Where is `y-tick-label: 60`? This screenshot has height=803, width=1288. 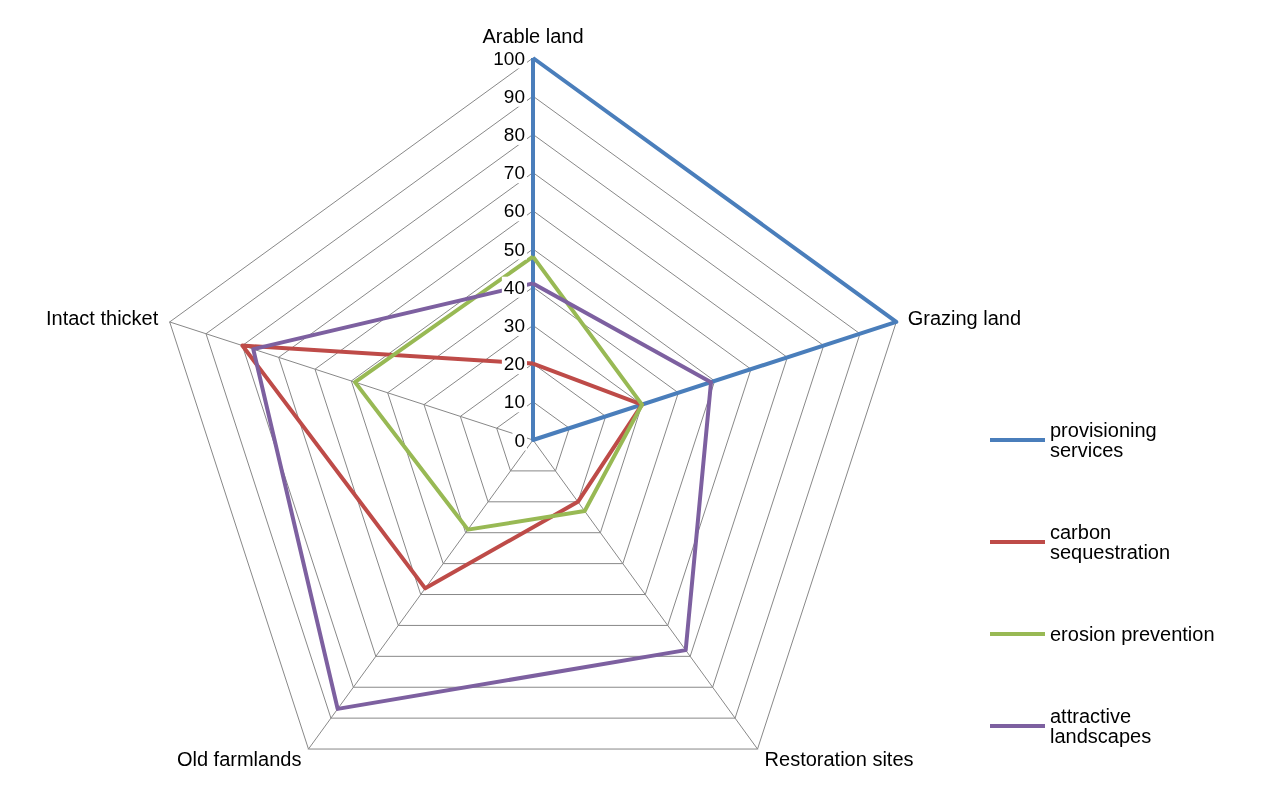
y-tick-label: 60 is located at coordinates (514, 211).